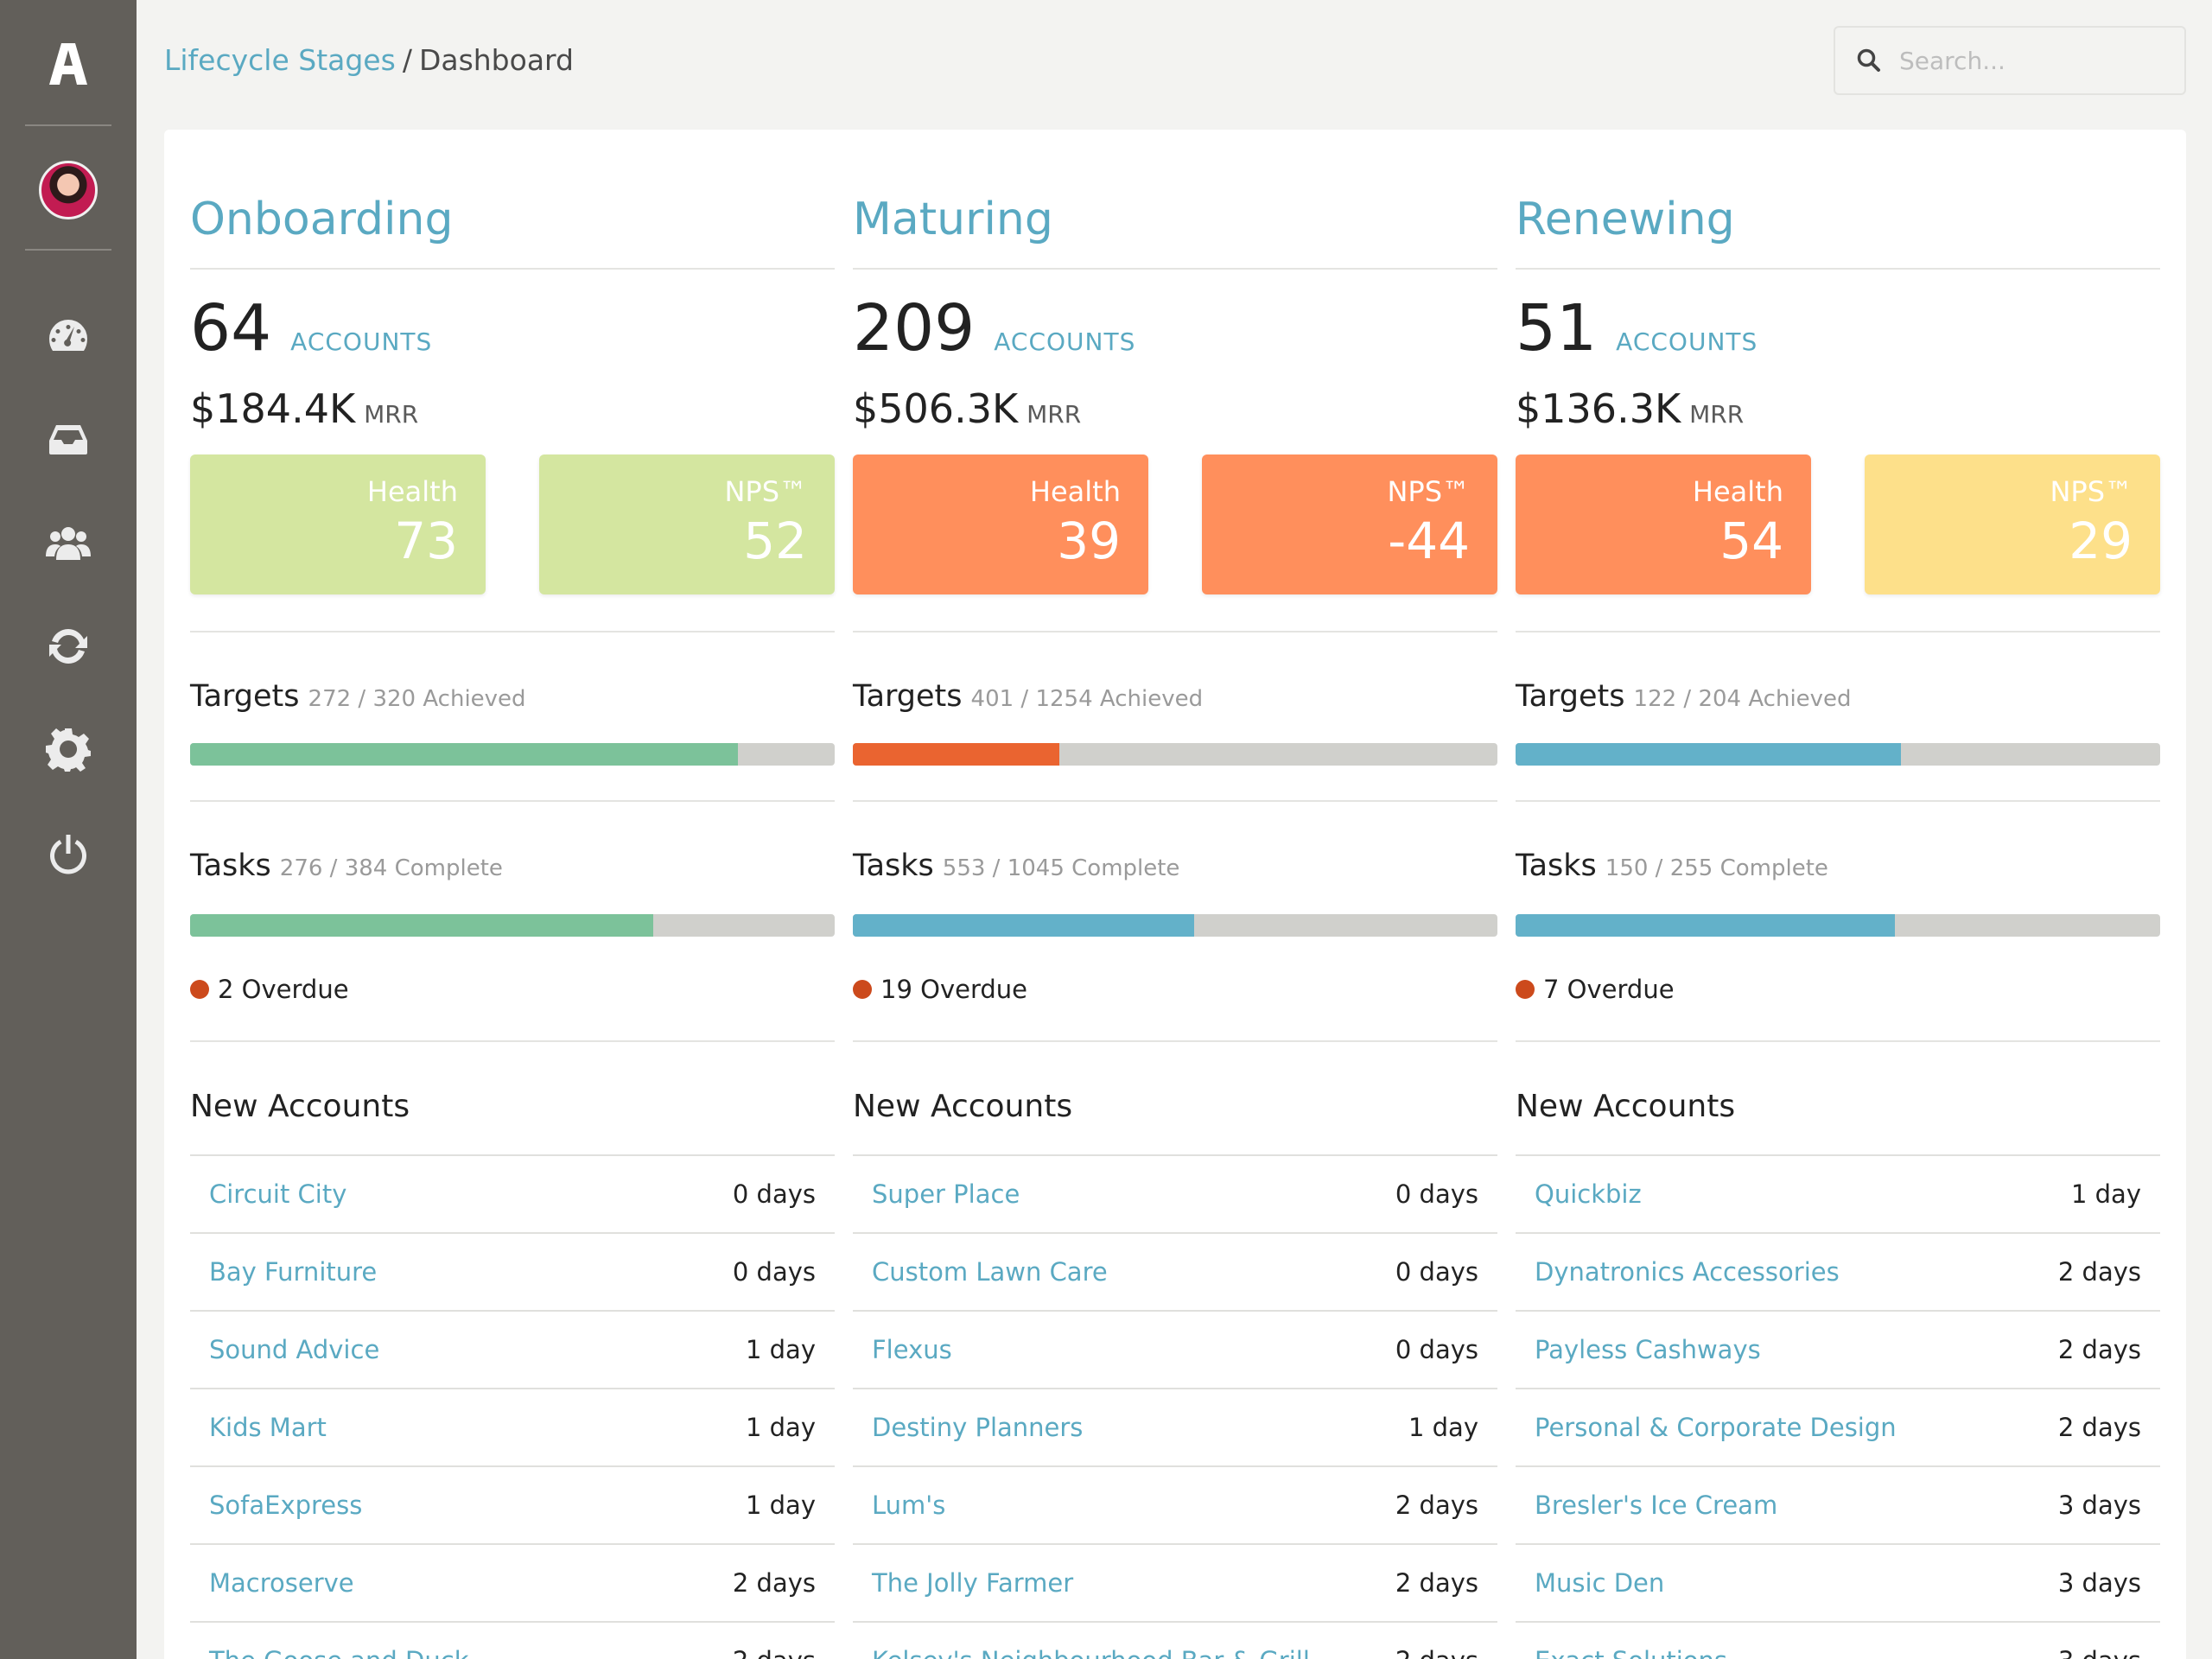 The height and width of the screenshot is (1659, 2212). I want to click on account-name-link: Custom Lawn Care, so click(990, 1272).